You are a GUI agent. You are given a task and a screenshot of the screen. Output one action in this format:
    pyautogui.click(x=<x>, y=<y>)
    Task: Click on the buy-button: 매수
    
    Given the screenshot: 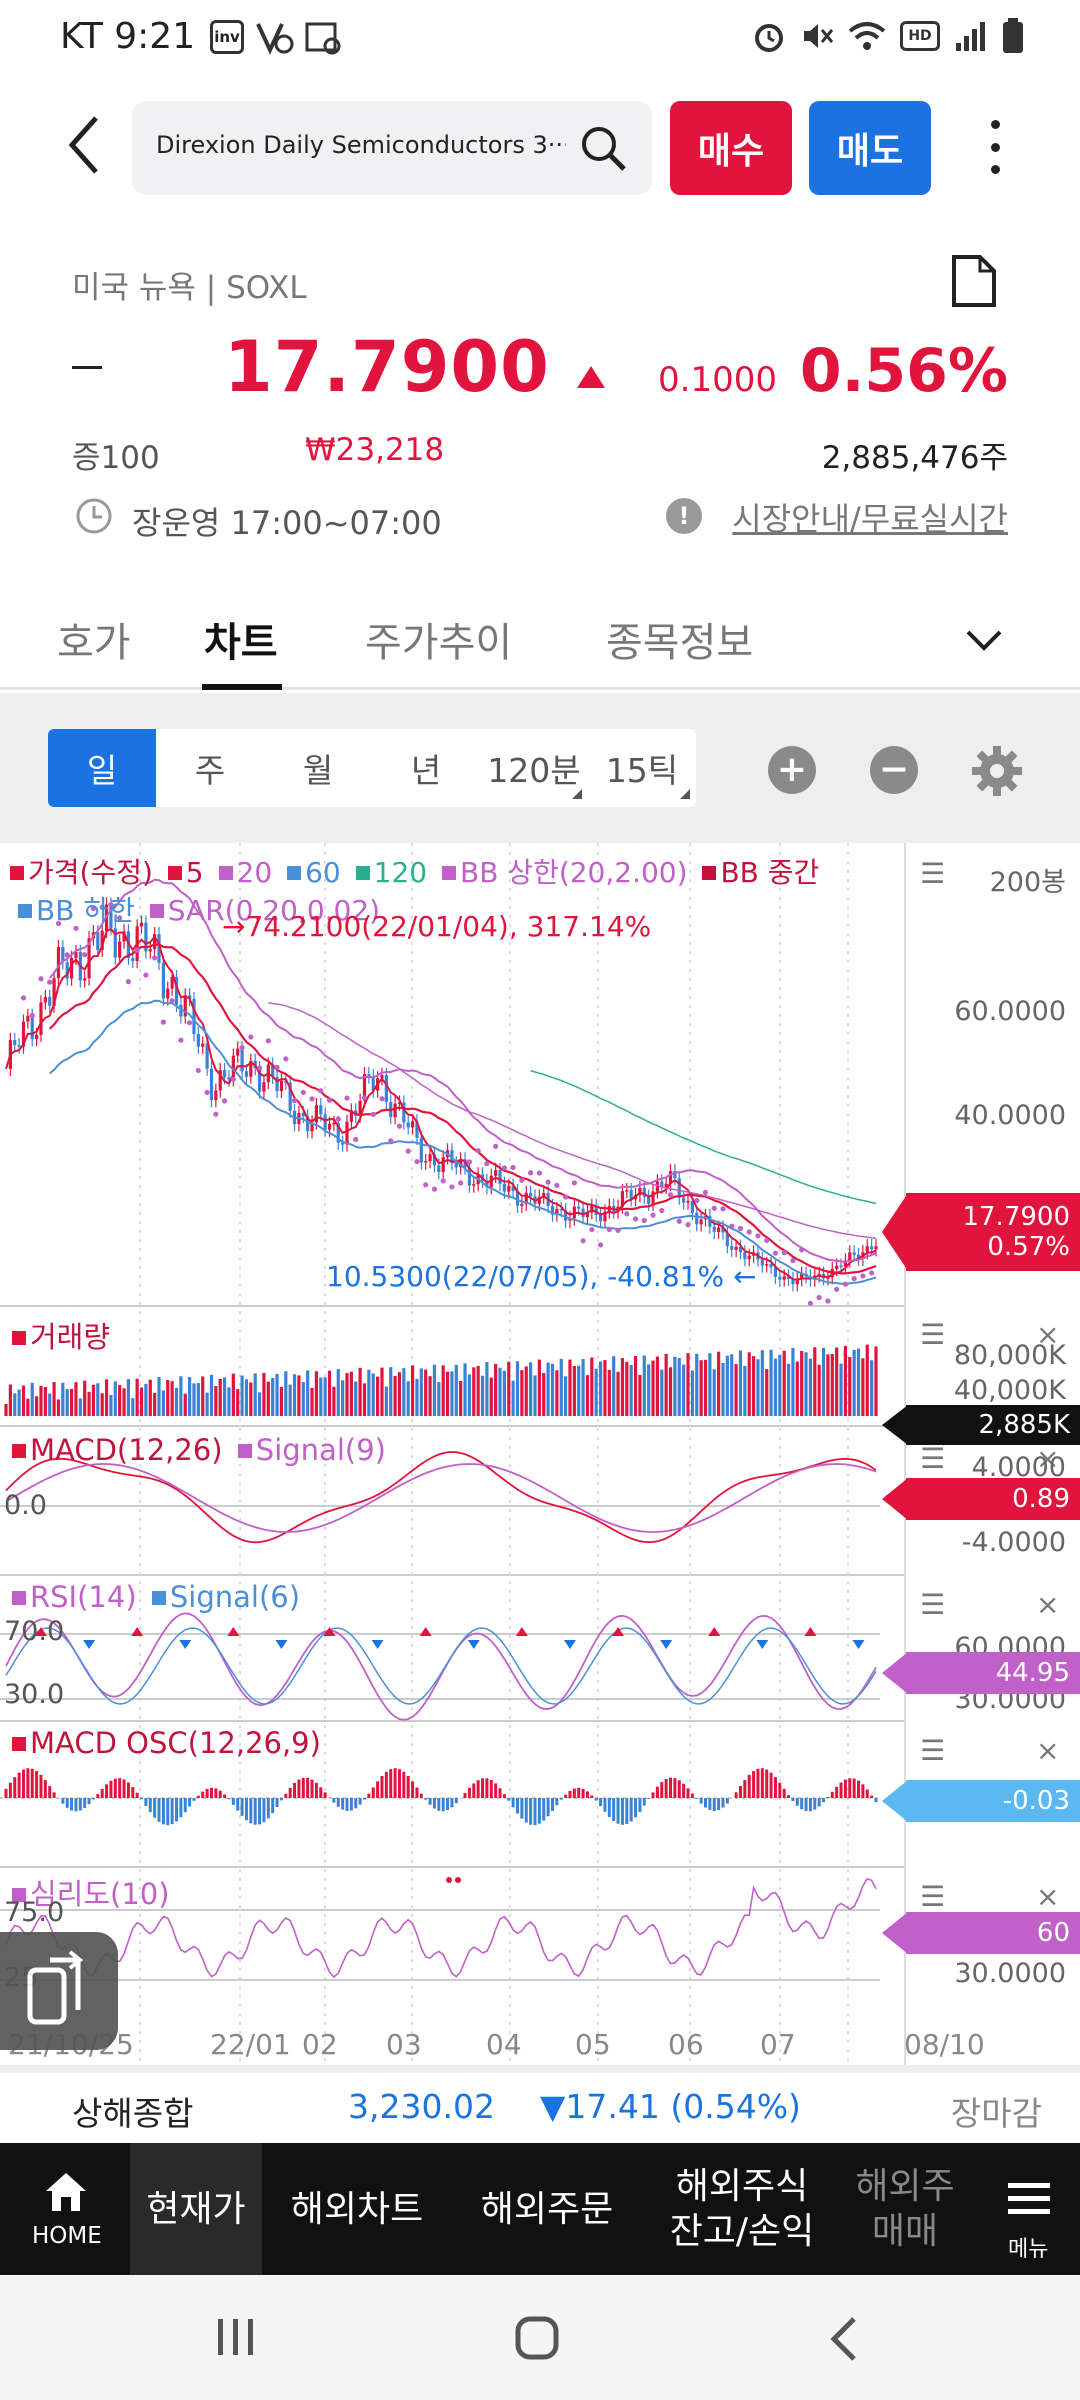 What is the action you would take?
    pyautogui.click(x=731, y=148)
    